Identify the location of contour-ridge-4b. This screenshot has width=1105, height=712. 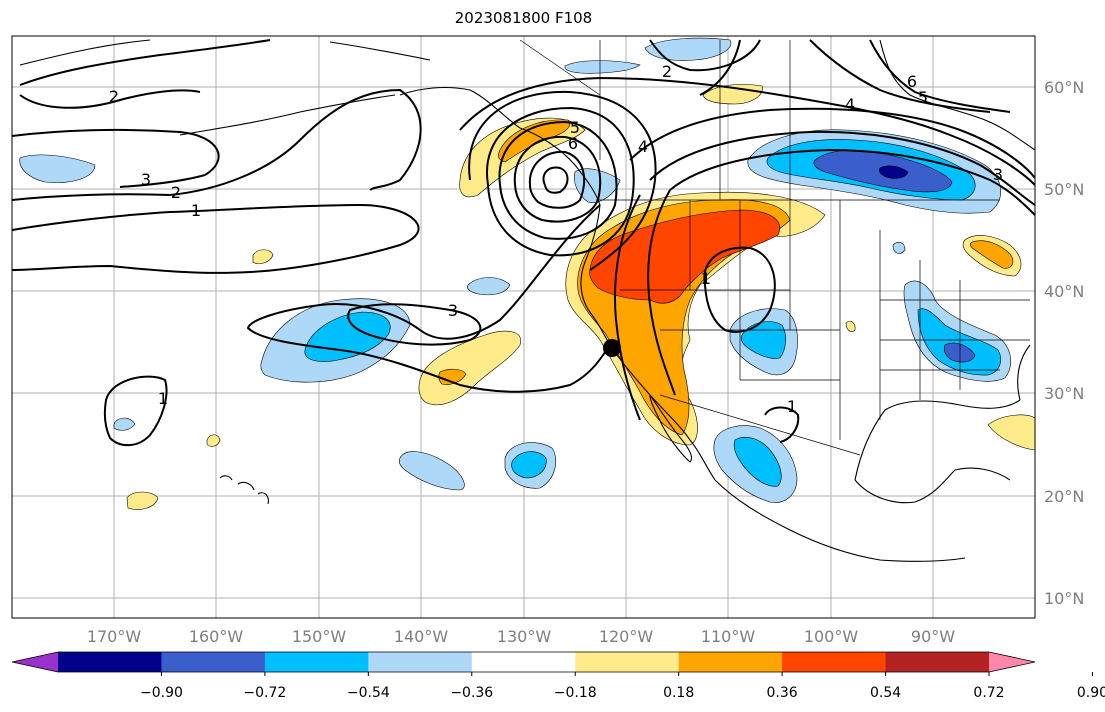
(842, 168).